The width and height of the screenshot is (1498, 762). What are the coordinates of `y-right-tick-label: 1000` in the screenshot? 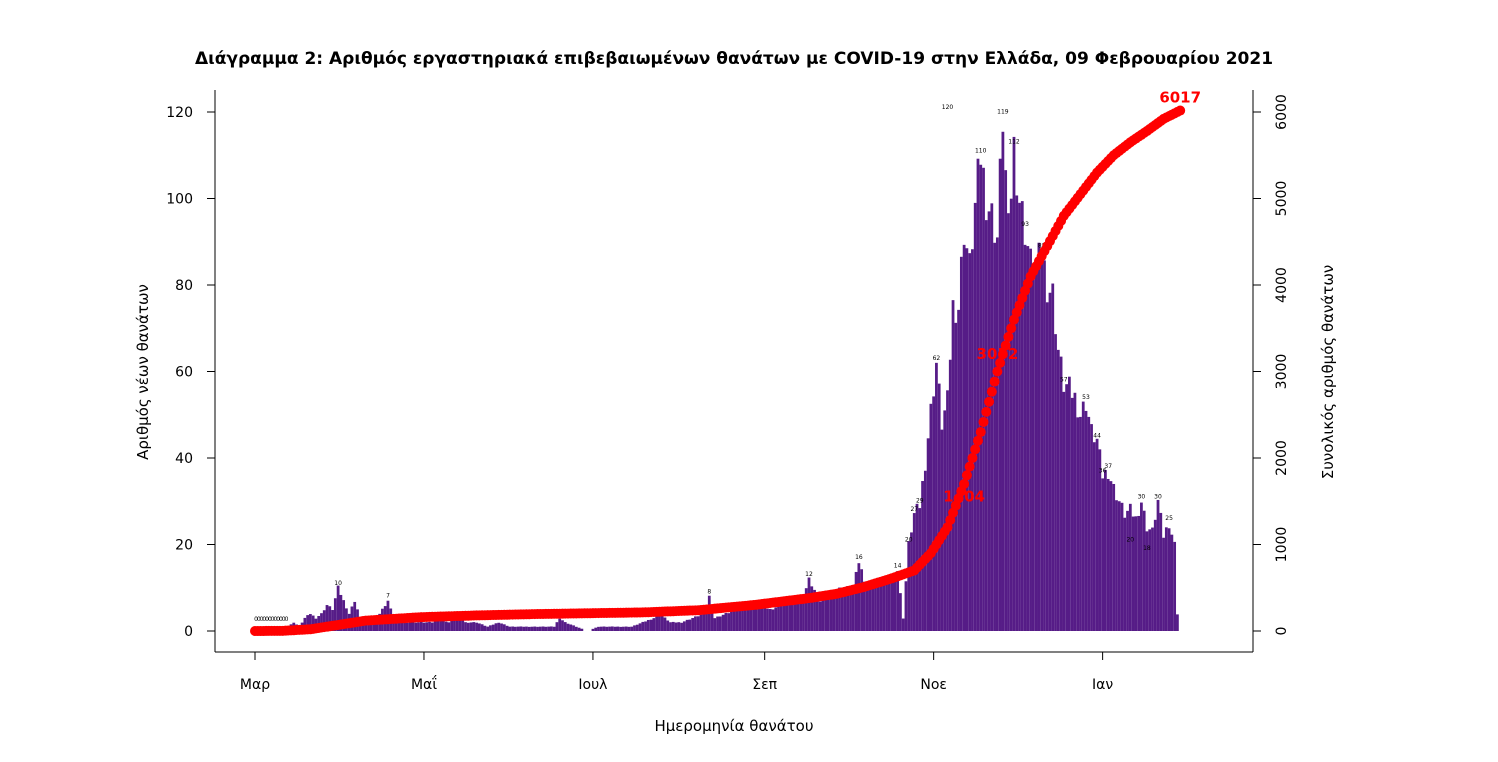 It's located at (1282, 545).